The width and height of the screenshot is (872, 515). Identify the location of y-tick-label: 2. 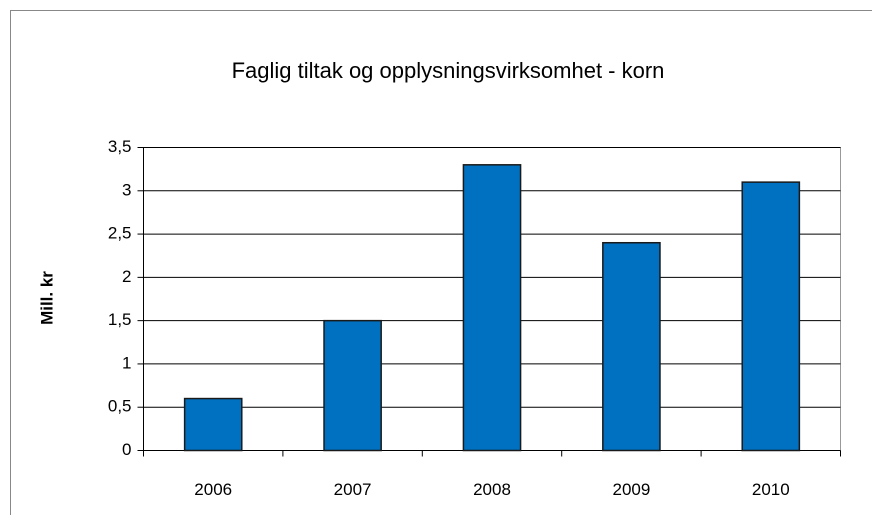
(126, 276).